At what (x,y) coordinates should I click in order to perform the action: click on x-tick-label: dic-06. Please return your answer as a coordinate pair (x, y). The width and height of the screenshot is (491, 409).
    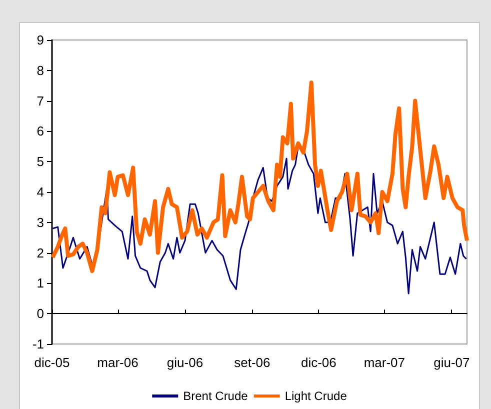
    Looking at the image, I should click on (318, 362).